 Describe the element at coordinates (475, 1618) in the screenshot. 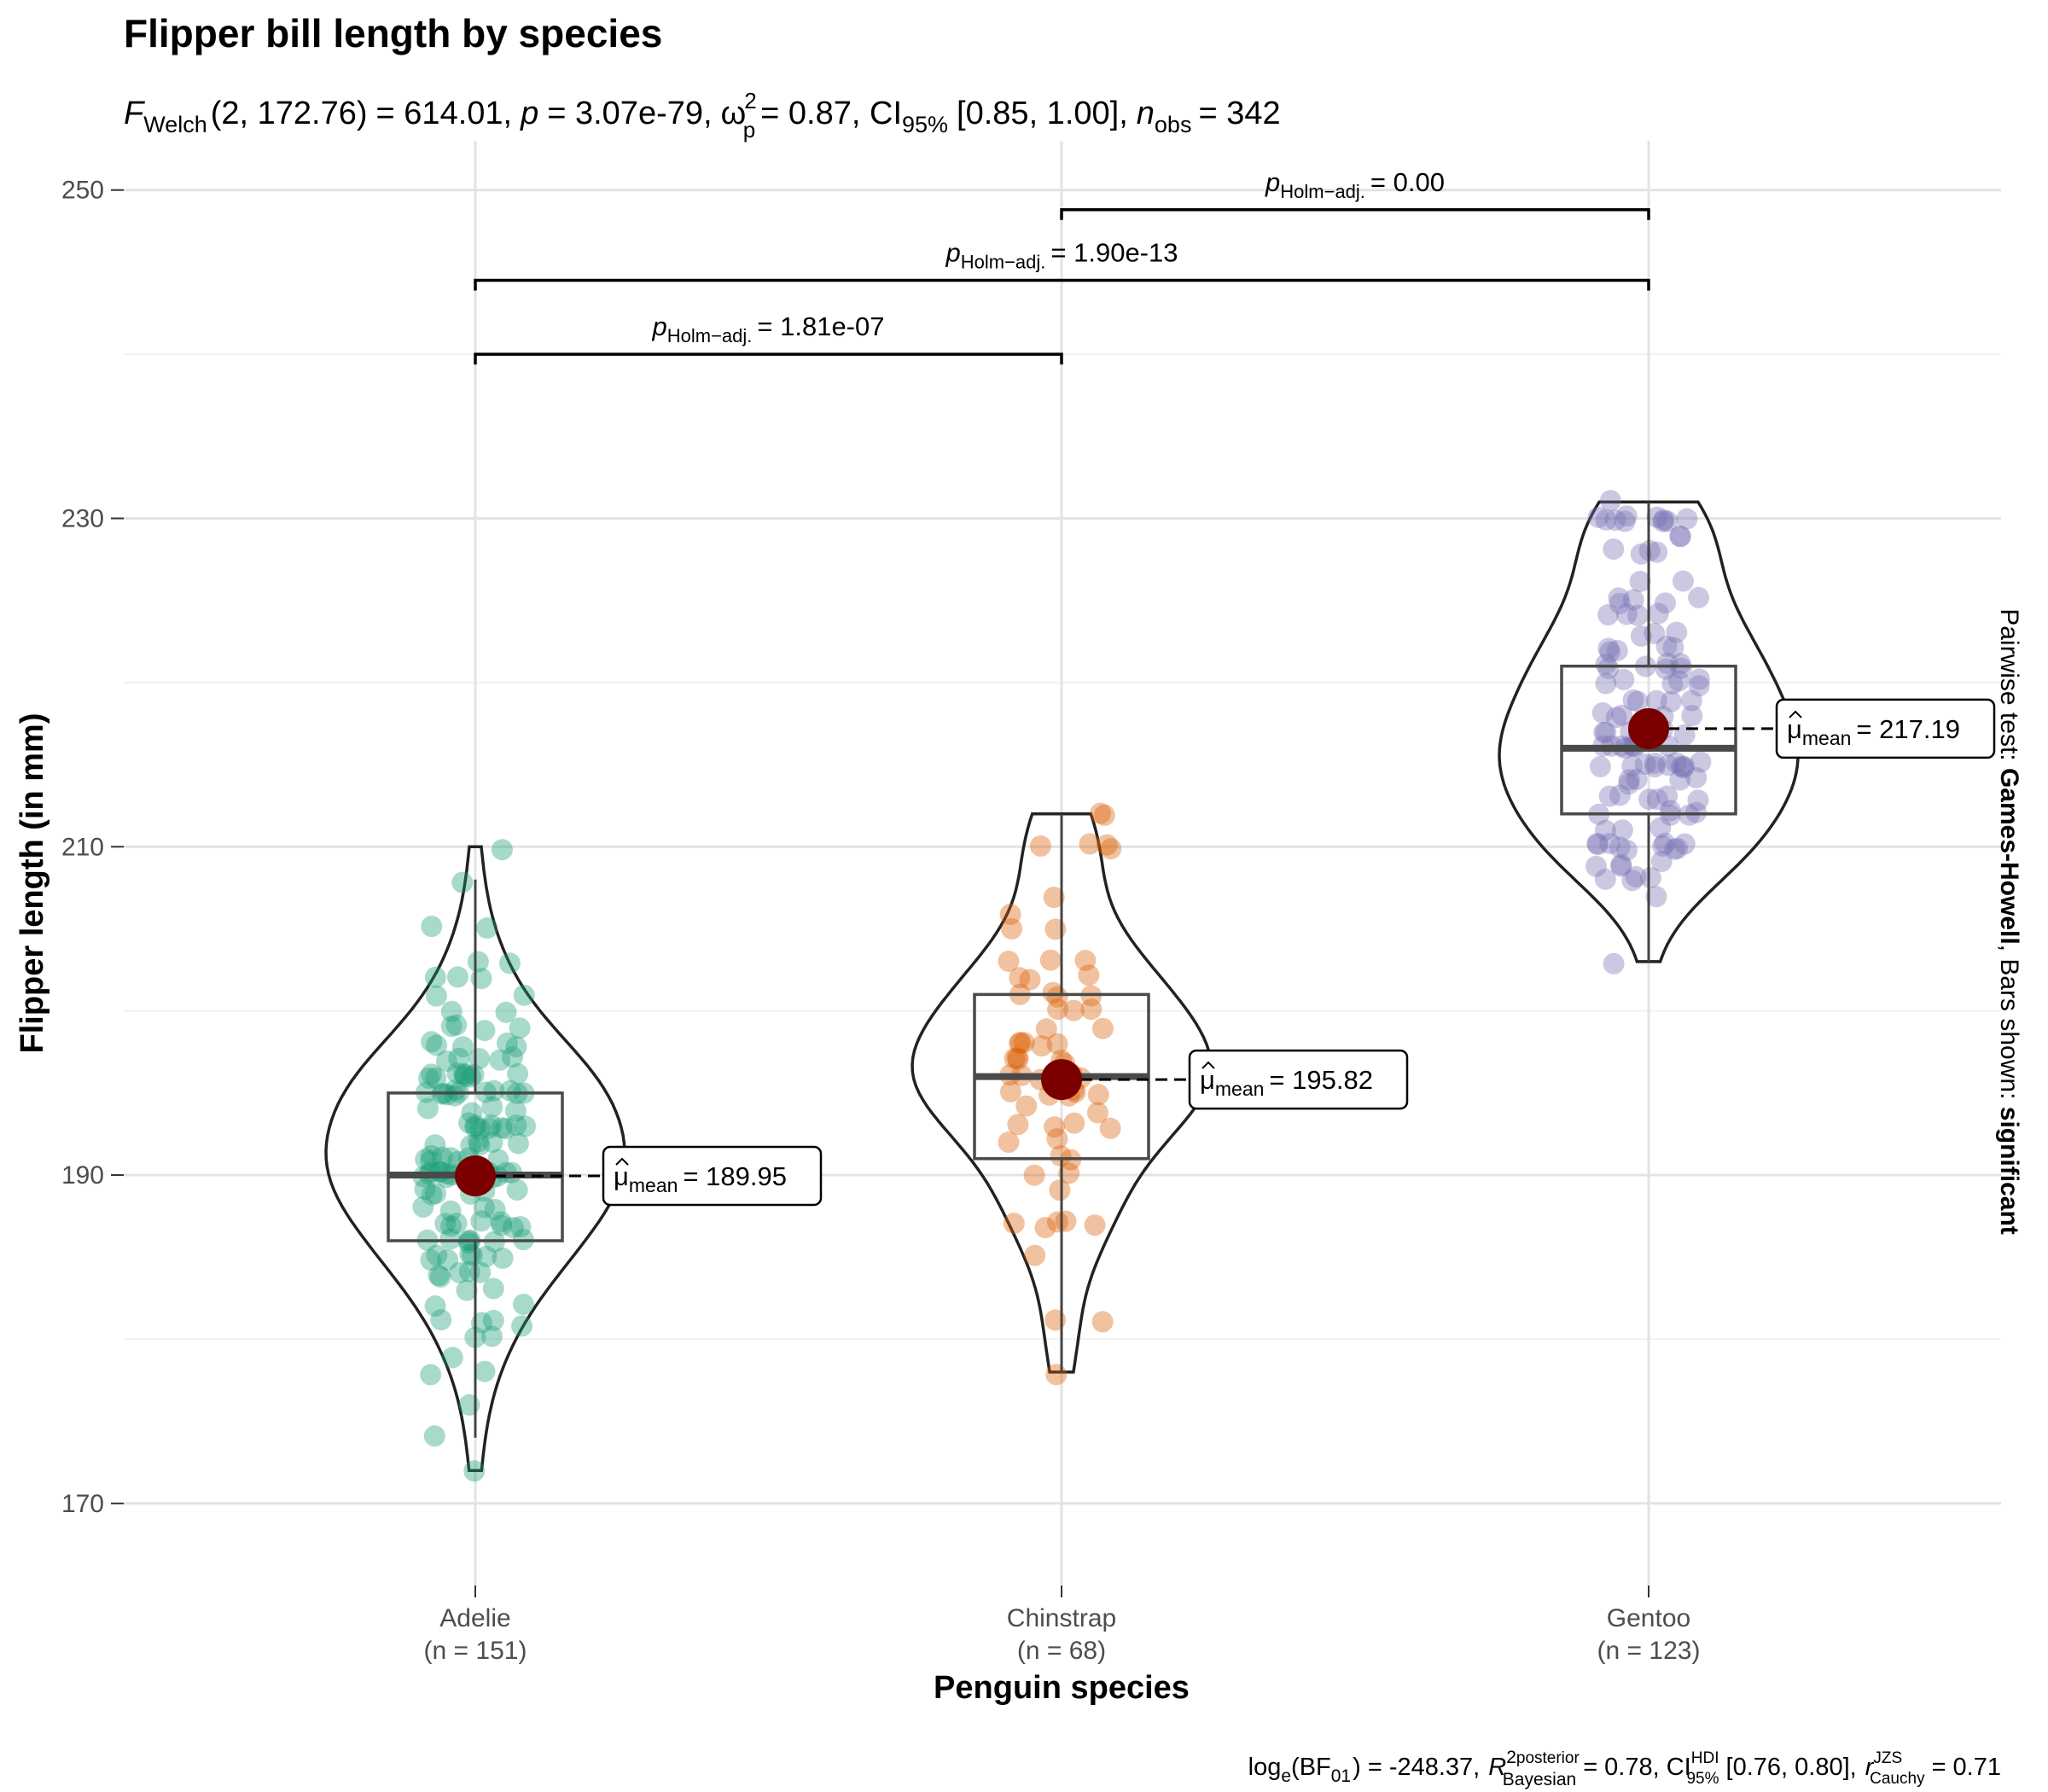

I see `x-tick-label-0: Adelie` at that location.